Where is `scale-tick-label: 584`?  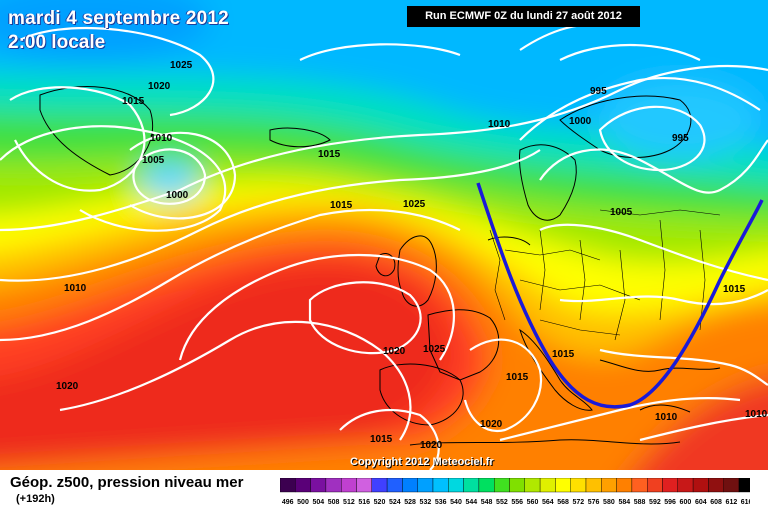
scale-tick-label: 584 is located at coordinates (624, 502).